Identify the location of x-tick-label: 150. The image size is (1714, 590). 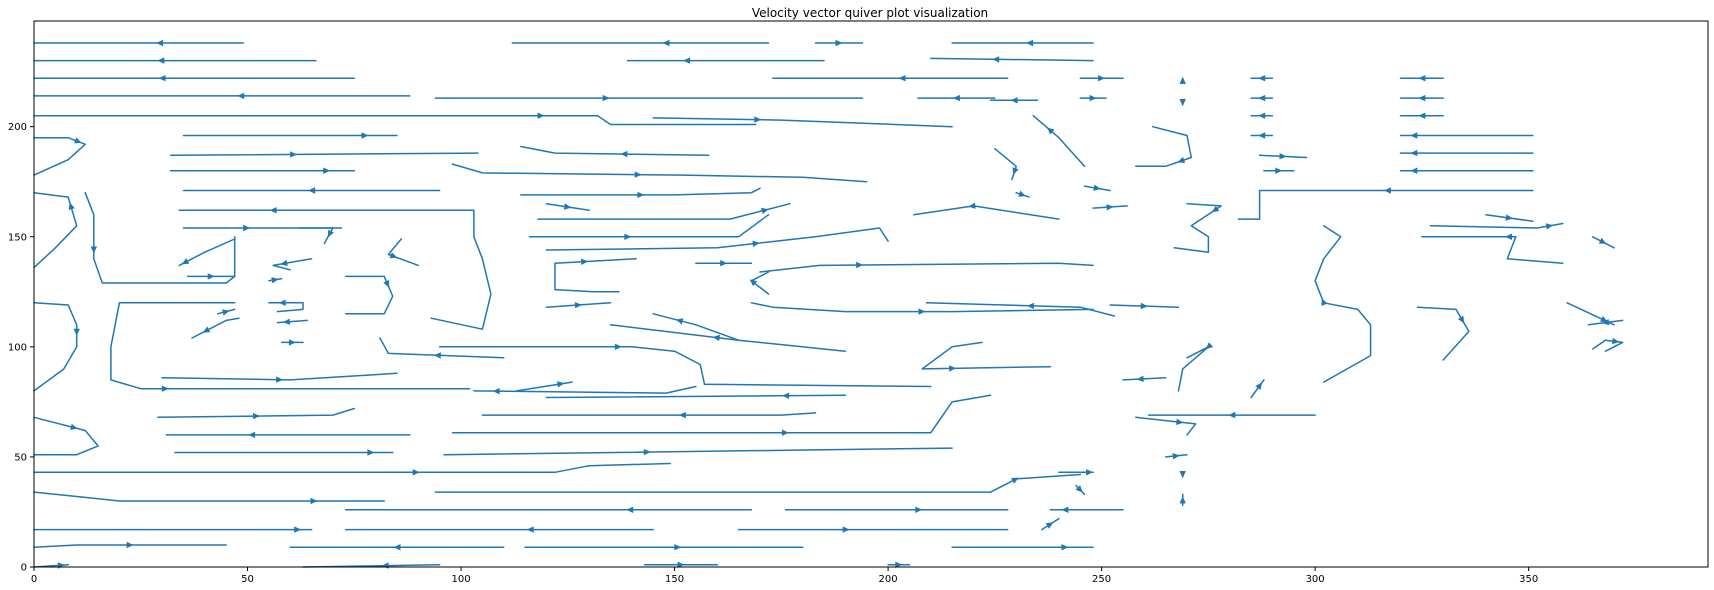
(674, 579).